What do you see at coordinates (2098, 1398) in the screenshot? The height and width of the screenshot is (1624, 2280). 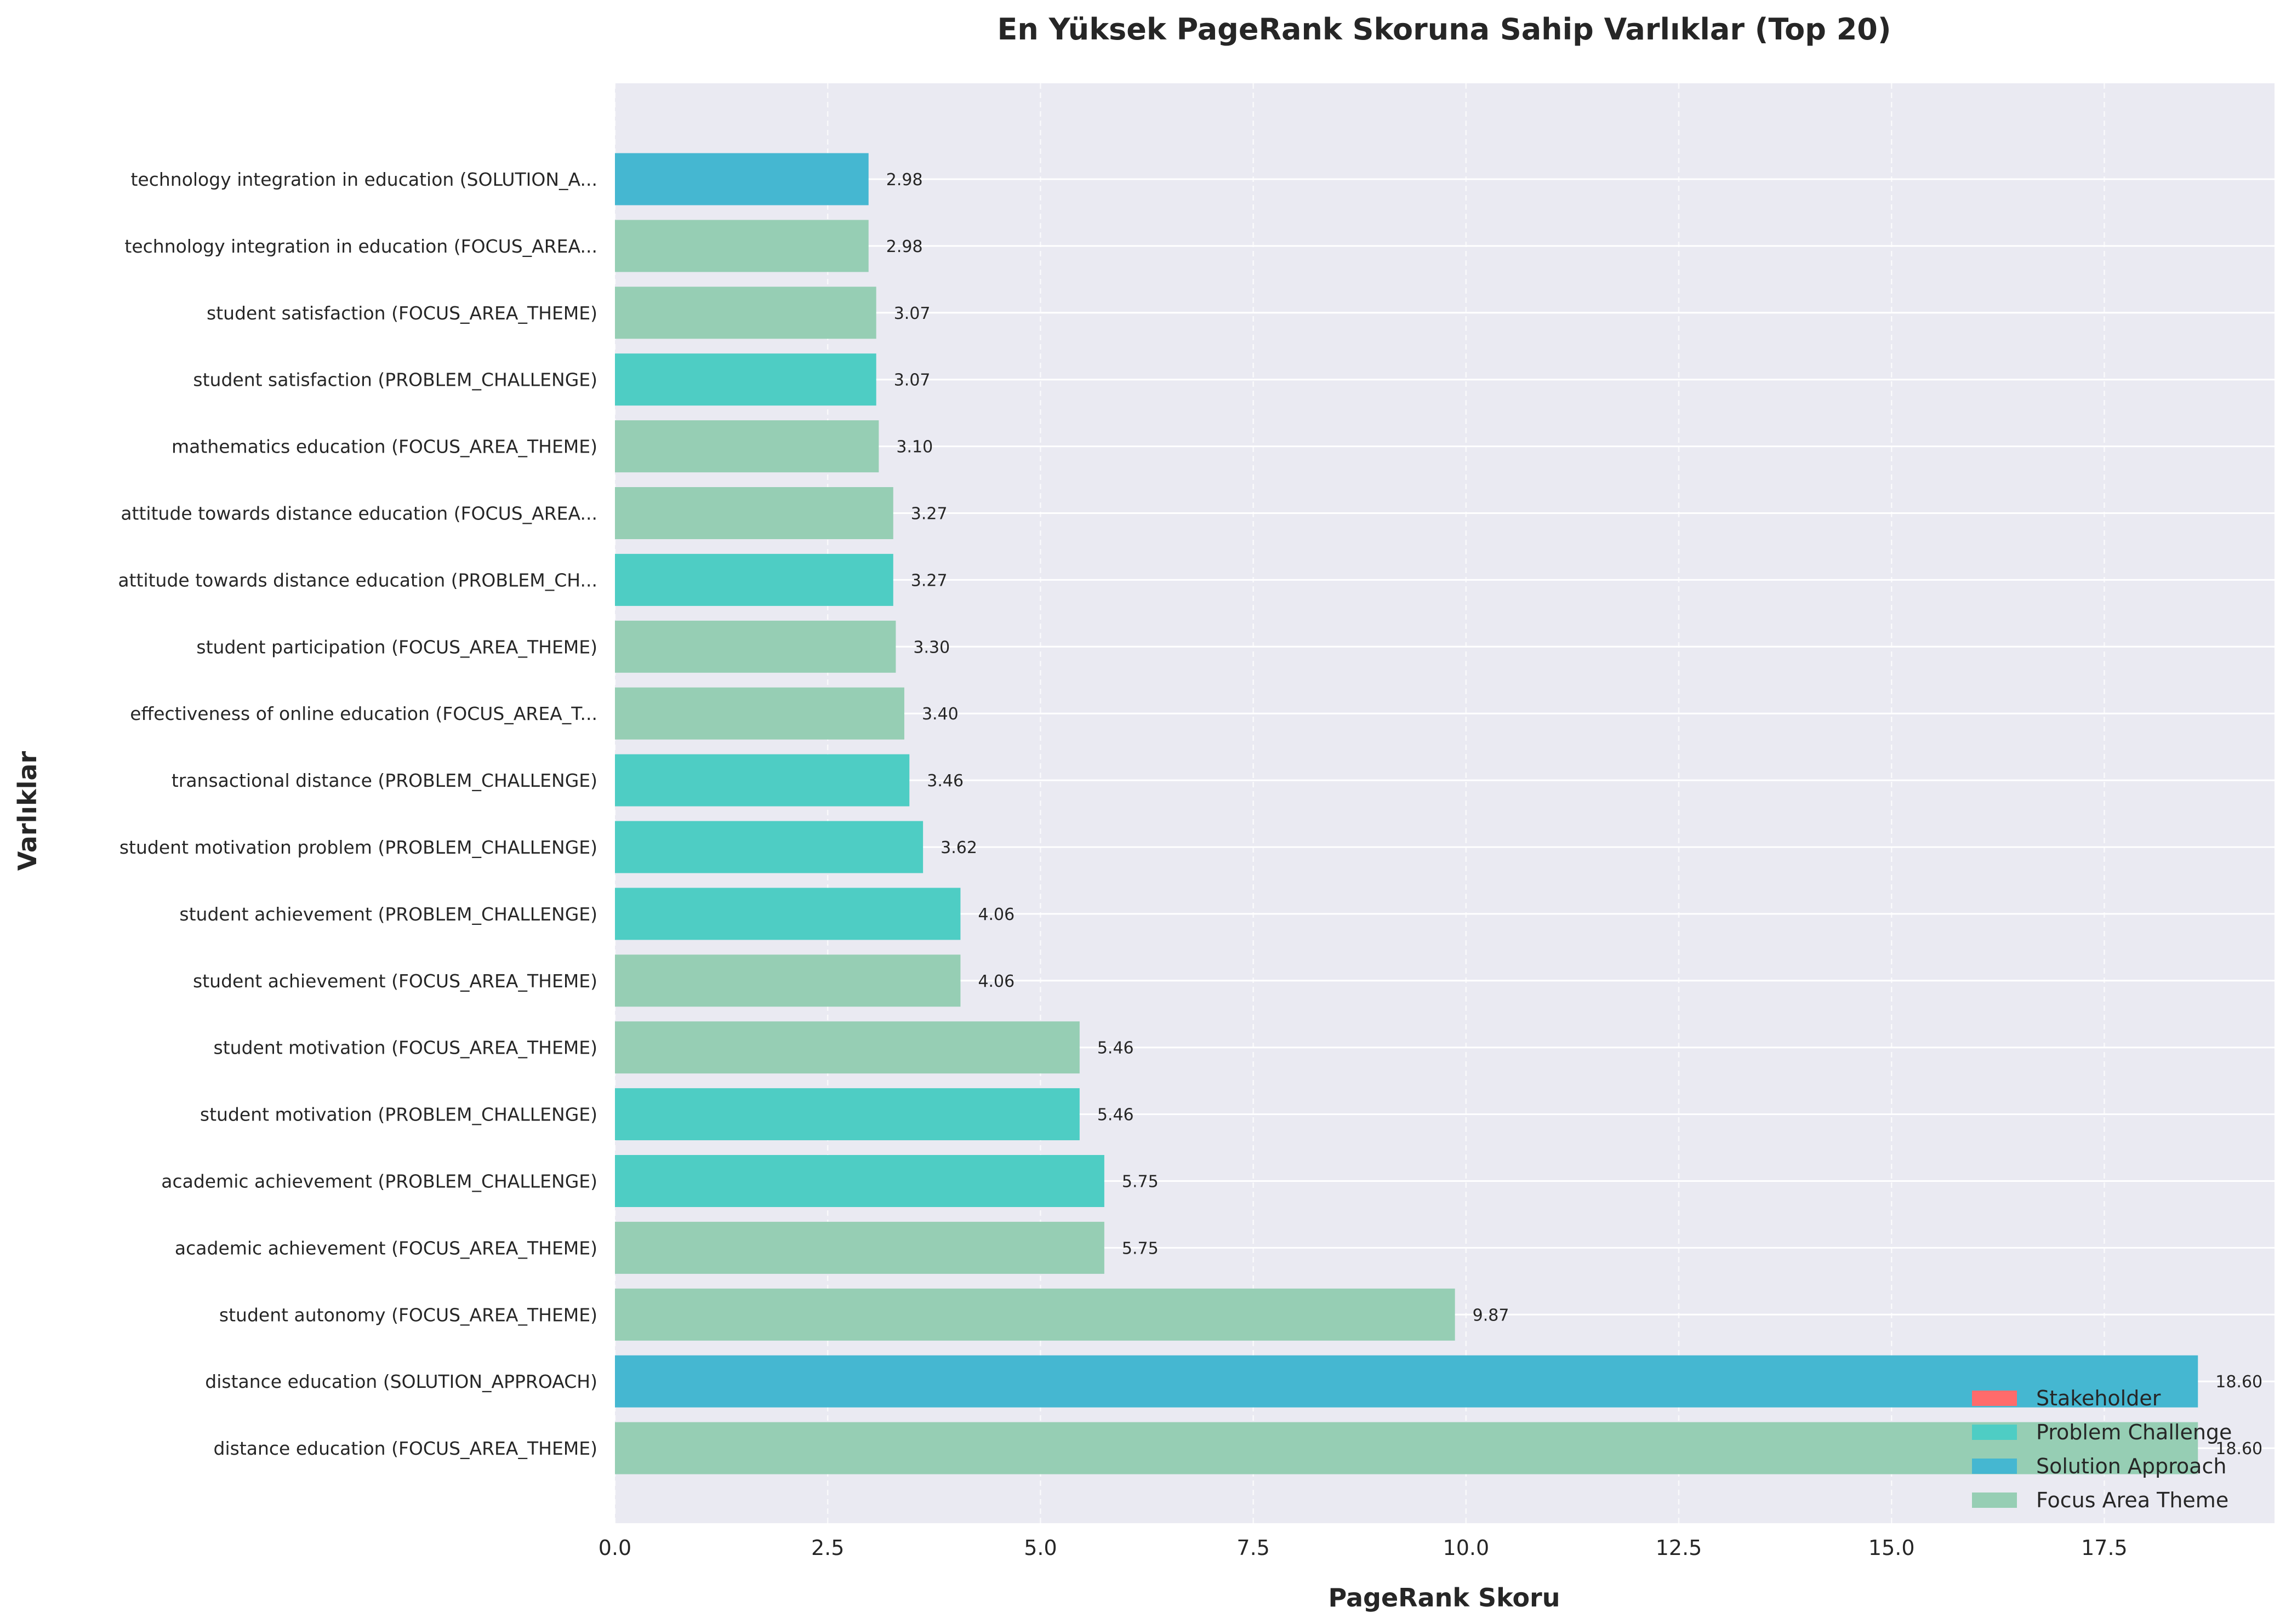 I see `legend-label: Stakeholder` at bounding box center [2098, 1398].